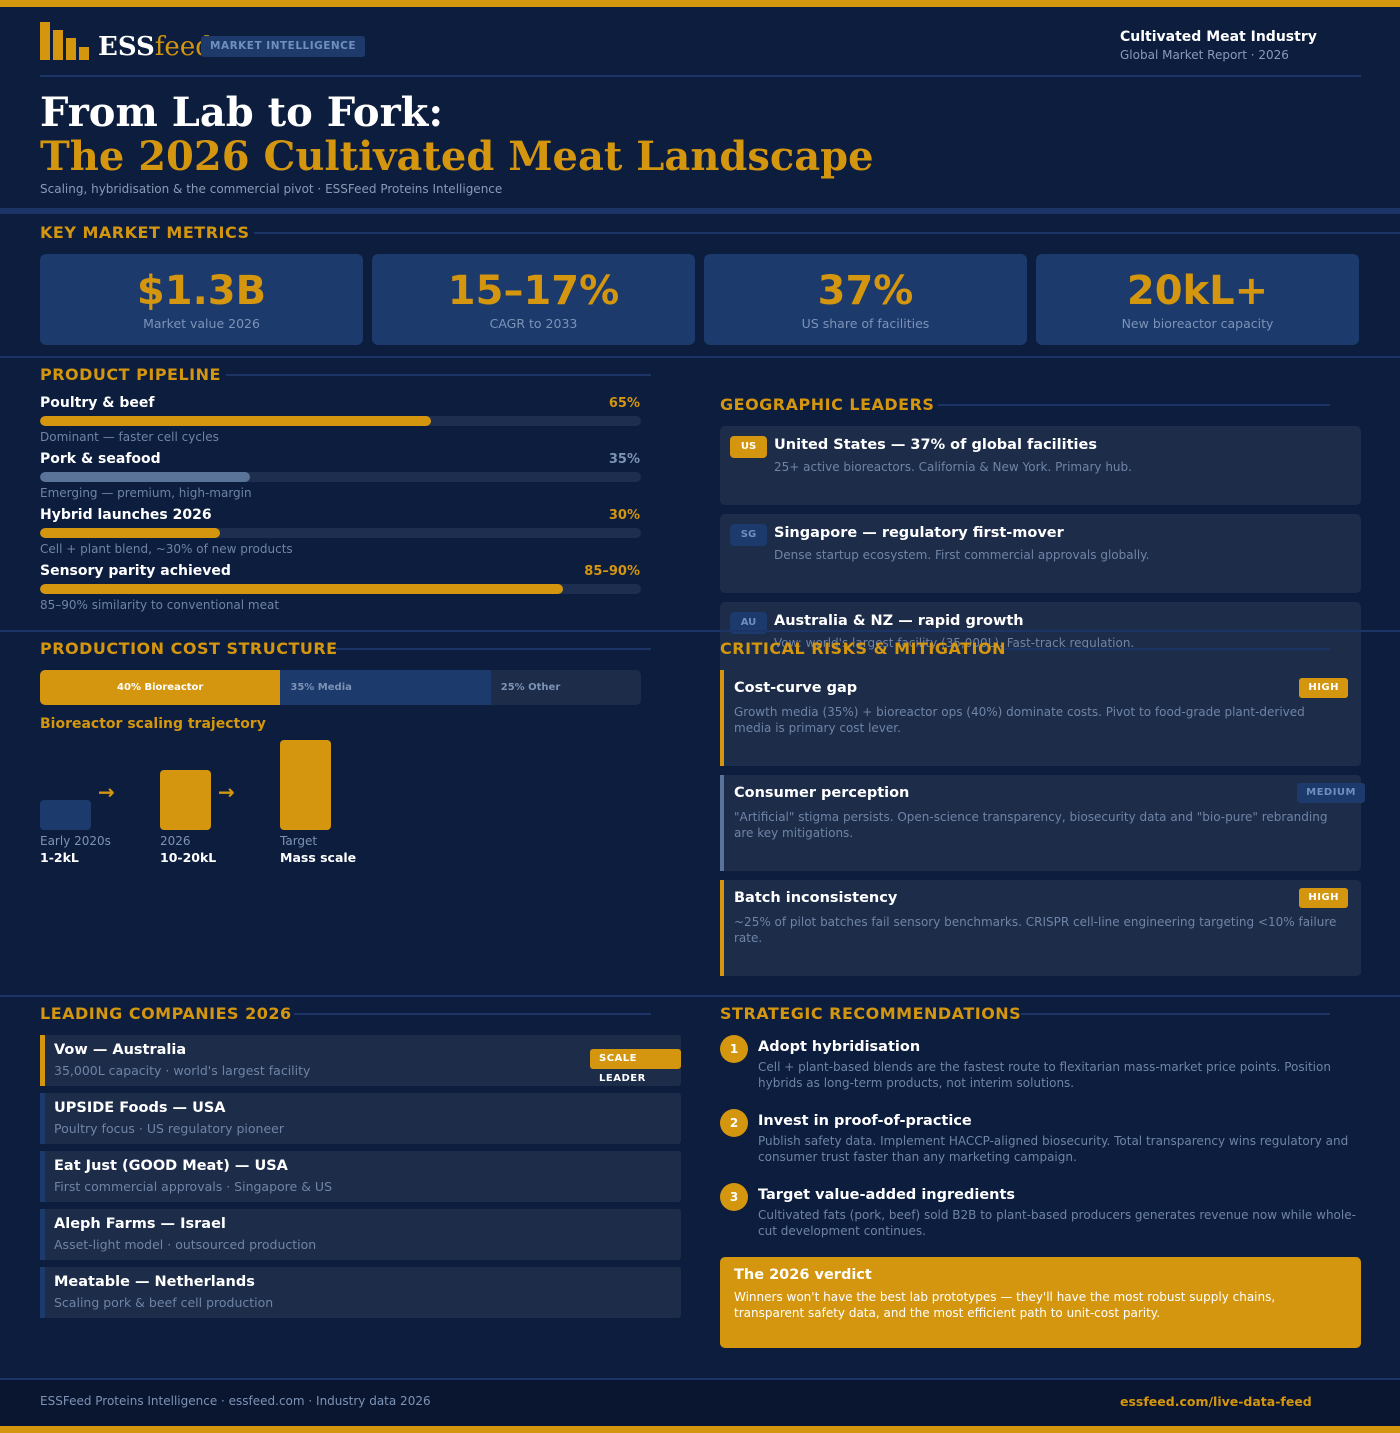  I want to click on bottom-accent-bar, so click(700, 1429).